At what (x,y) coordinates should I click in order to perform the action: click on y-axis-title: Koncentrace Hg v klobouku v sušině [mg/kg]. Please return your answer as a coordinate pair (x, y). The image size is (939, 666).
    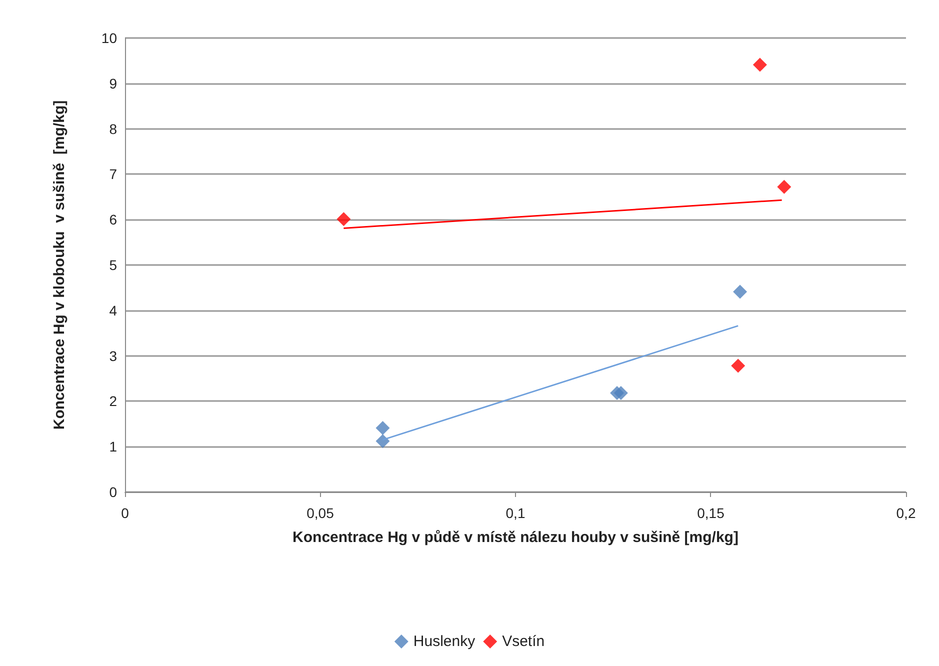
    Looking at the image, I should click on (59, 265).